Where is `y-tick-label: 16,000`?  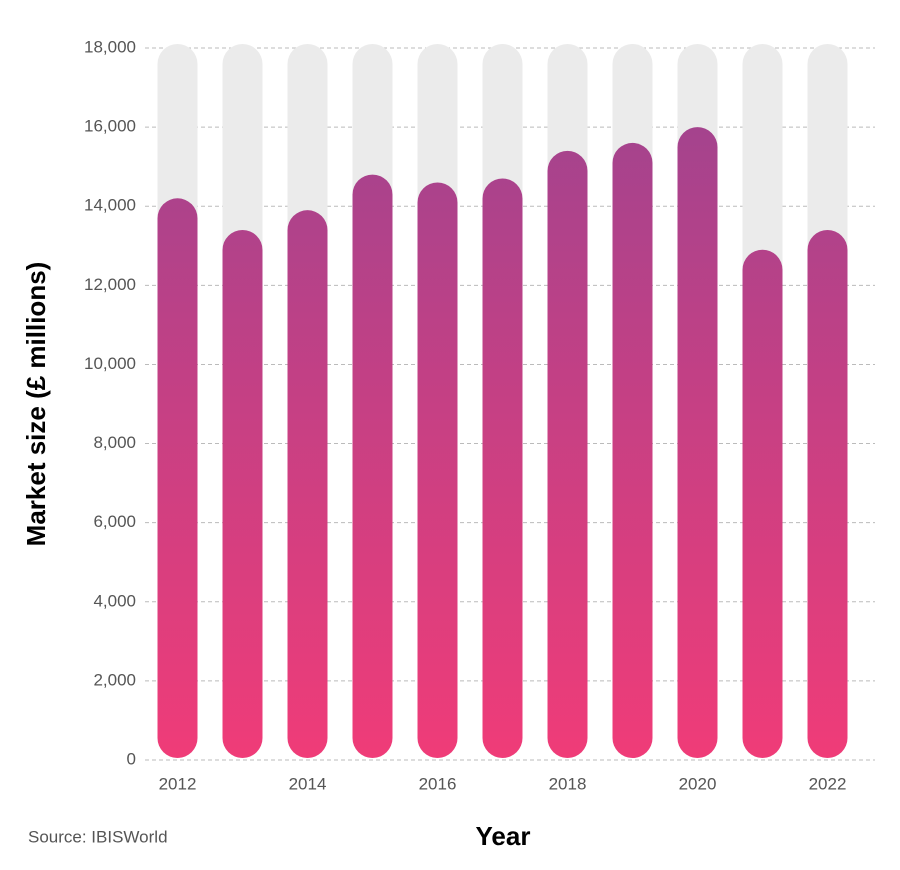
y-tick-label: 16,000 is located at coordinates (110, 126).